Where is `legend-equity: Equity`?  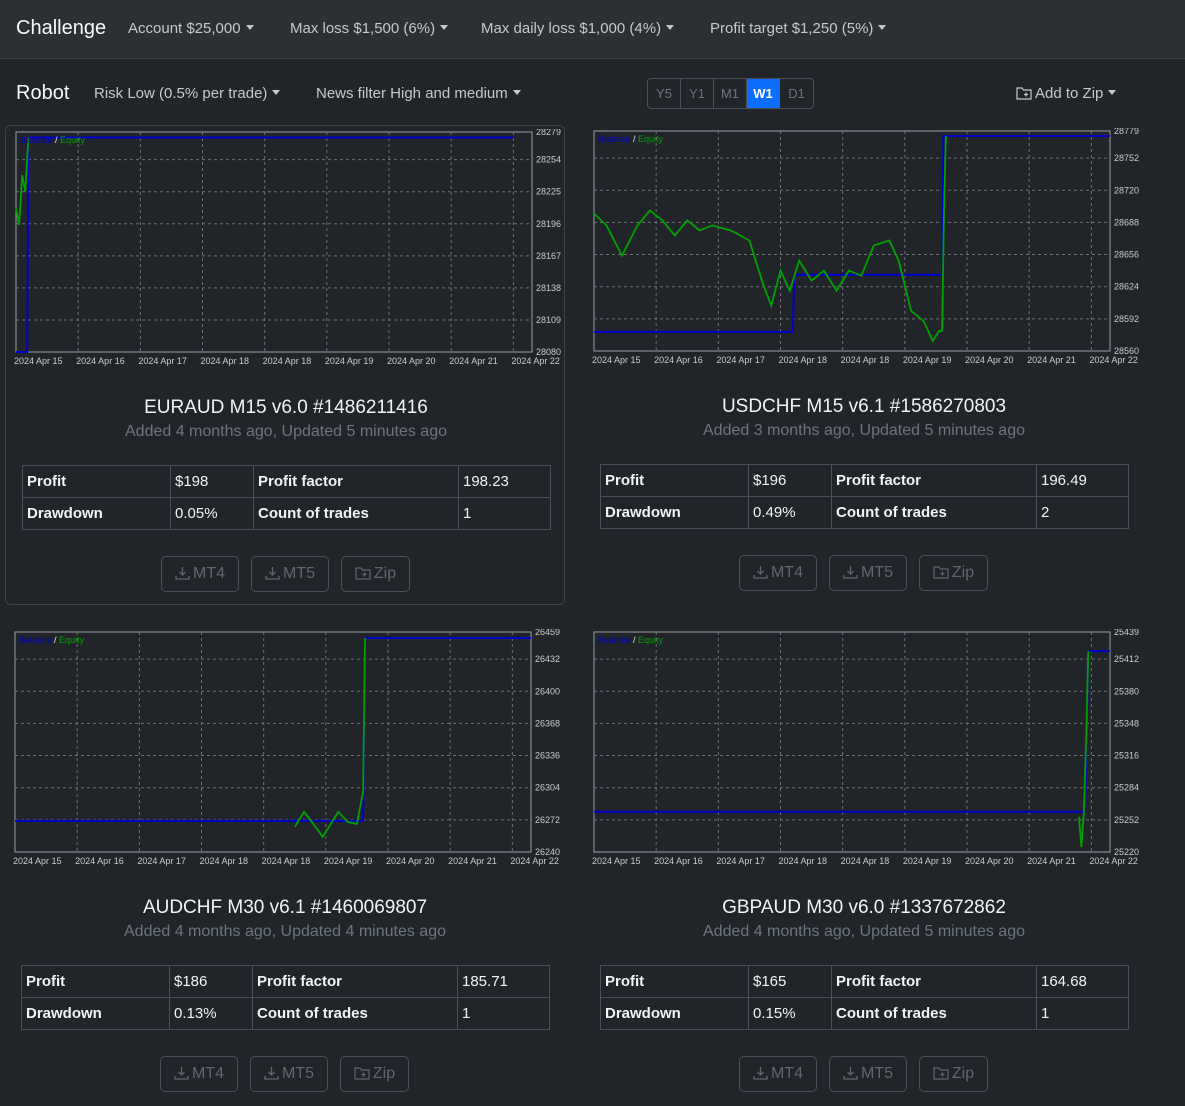 legend-equity: Equity is located at coordinates (73, 140).